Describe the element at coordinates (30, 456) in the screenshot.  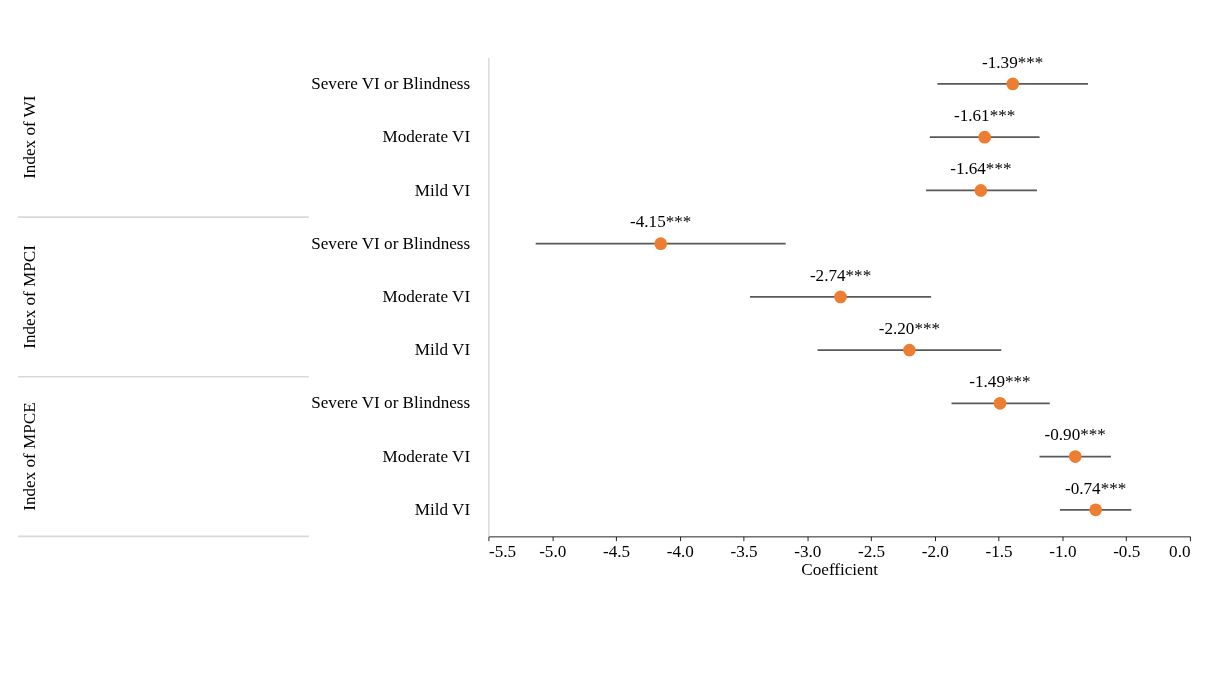
I see `text: Index of MPCE` at that location.